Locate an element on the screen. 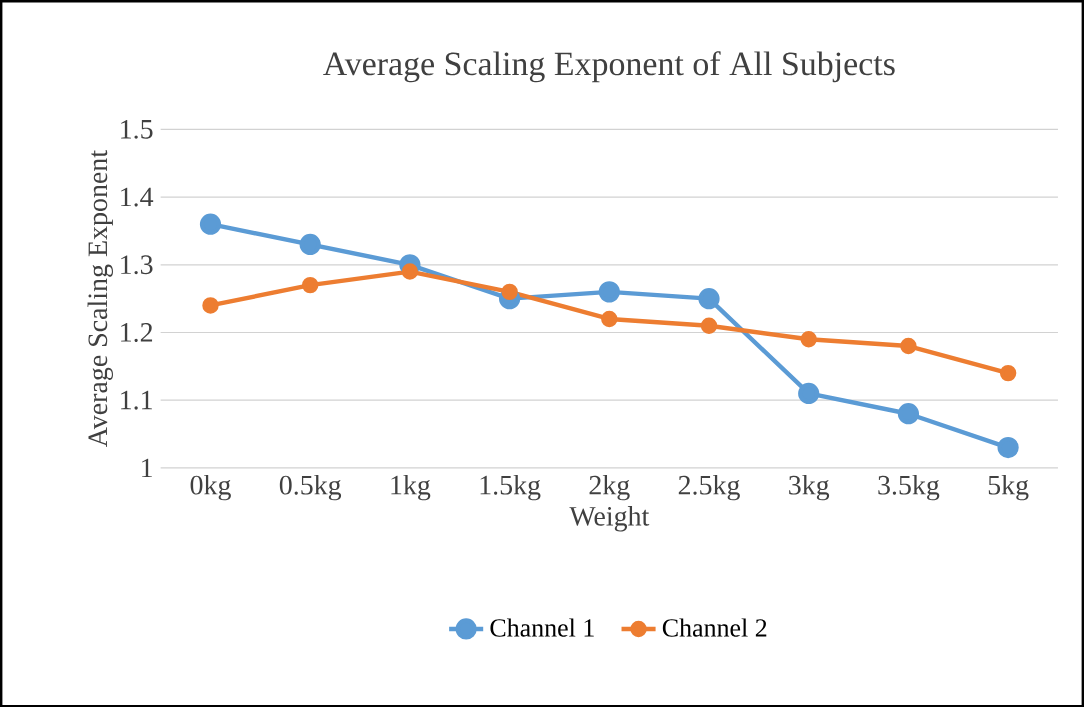  y-tick-label: 1.4 is located at coordinates (137, 197).